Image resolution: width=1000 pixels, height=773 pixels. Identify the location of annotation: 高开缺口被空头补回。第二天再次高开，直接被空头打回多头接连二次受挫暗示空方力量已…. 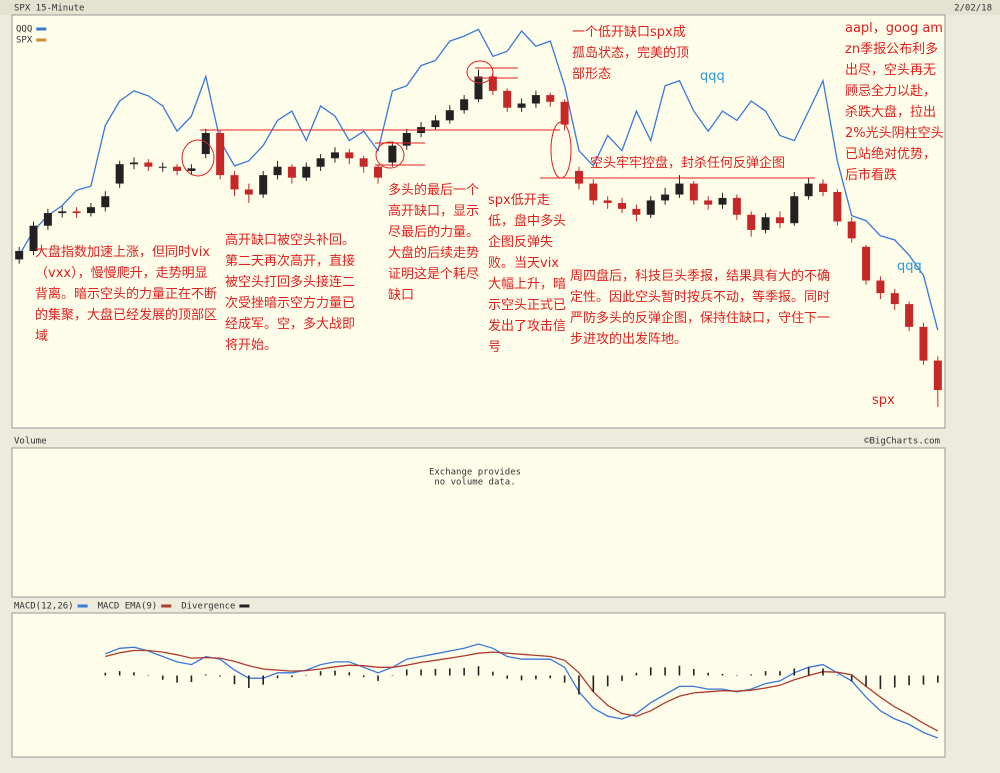
(290, 293).